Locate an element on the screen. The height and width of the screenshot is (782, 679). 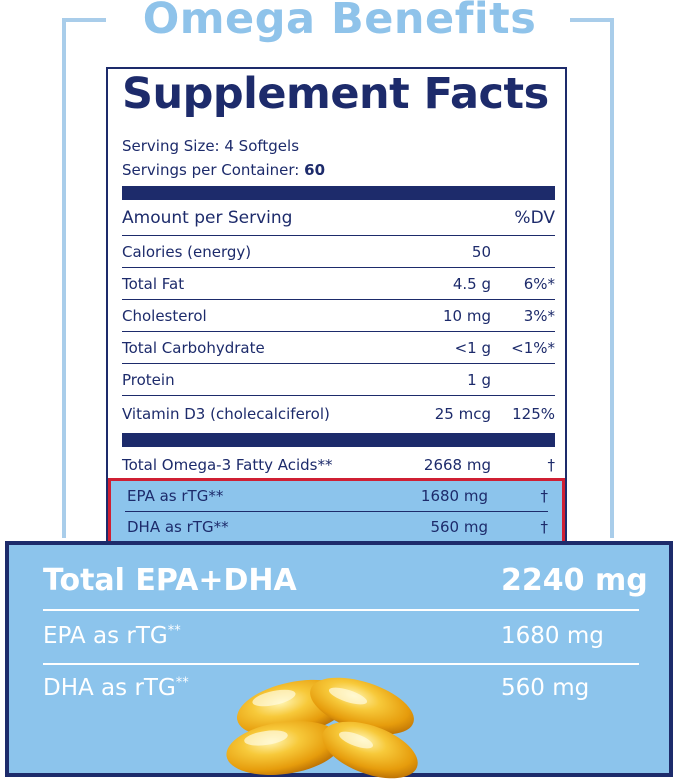
nutrient-amount: 10 mg is located at coordinates (467, 316).